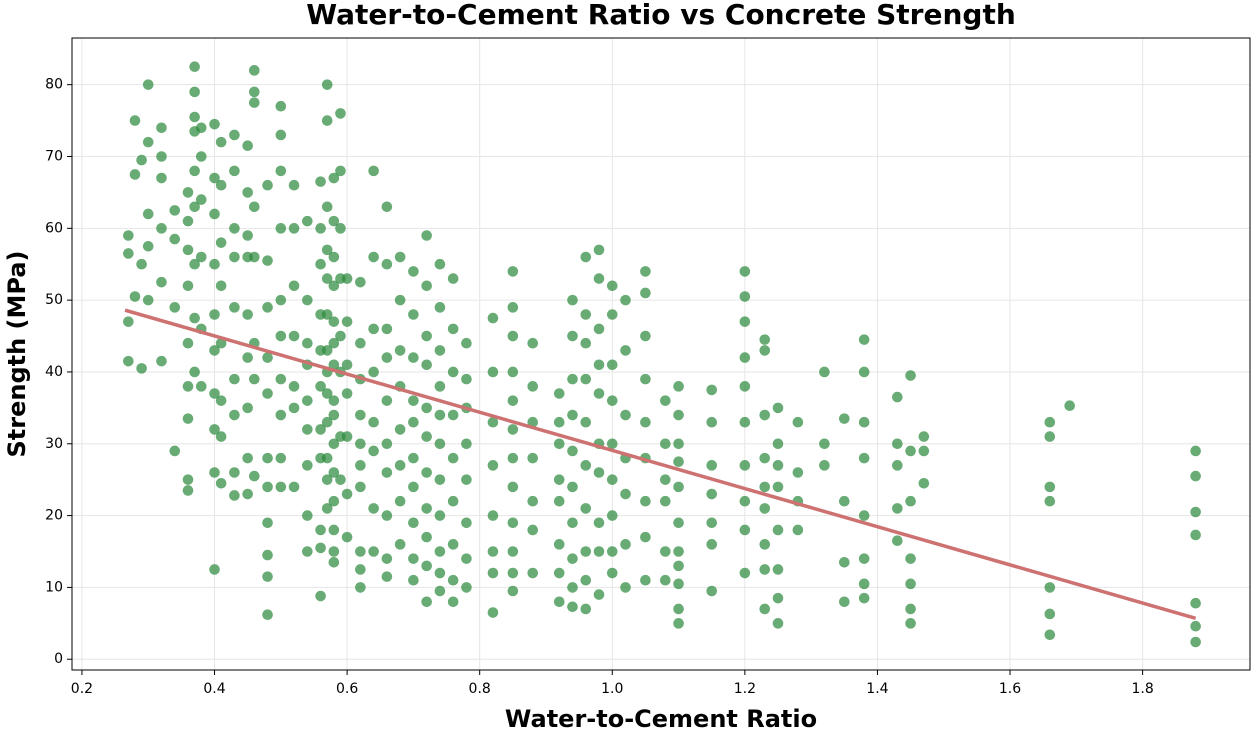 The image size is (1256, 734). What do you see at coordinates (54, 300) in the screenshot?
I see `y-tick-label: 50` at bounding box center [54, 300].